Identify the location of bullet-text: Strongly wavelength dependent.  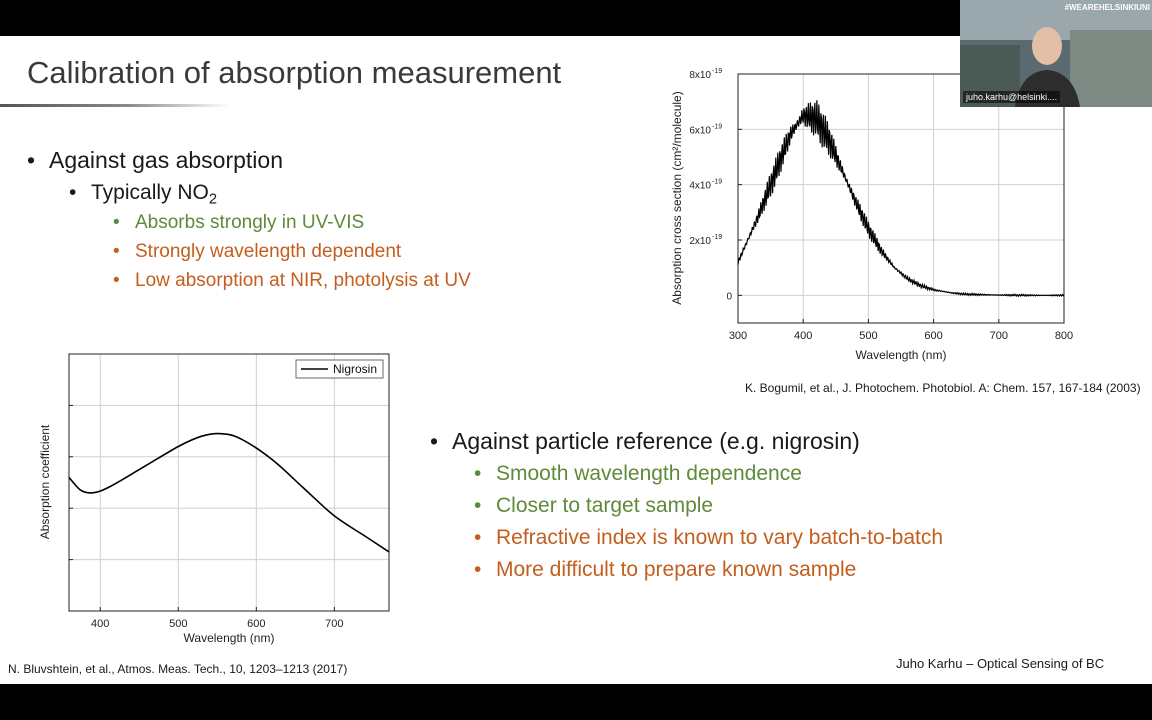
(268, 251).